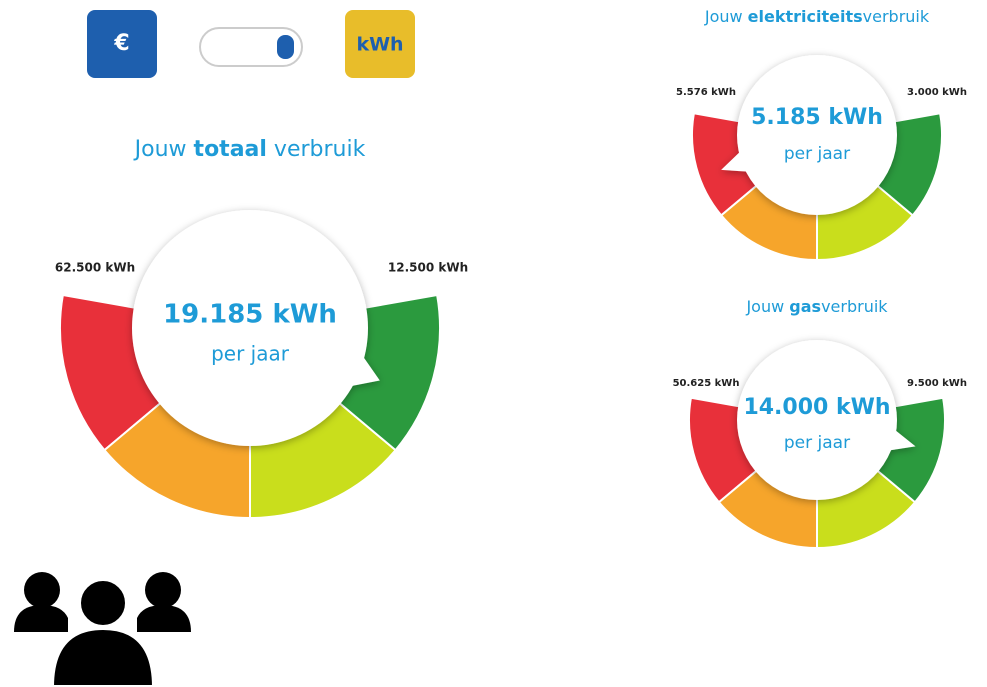 This screenshot has width=987, height=687. I want to click on min-label: 12.500 kWh, so click(428, 268).